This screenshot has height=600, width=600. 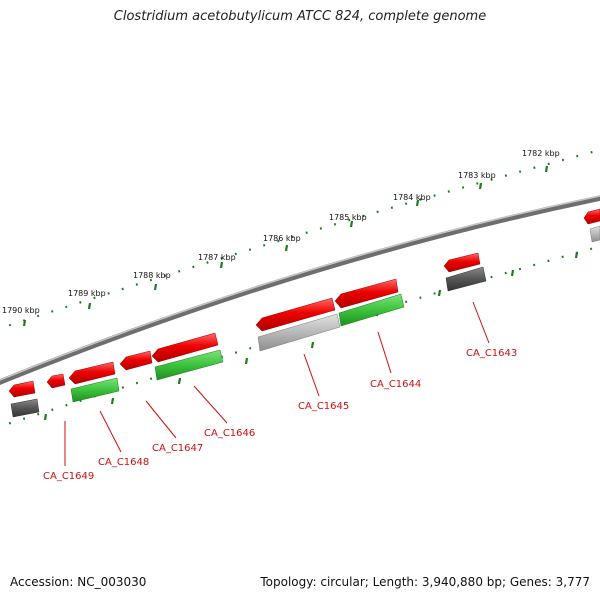 What do you see at coordinates (491, 353) in the screenshot?
I see `gene-label: CA_C1643` at bounding box center [491, 353].